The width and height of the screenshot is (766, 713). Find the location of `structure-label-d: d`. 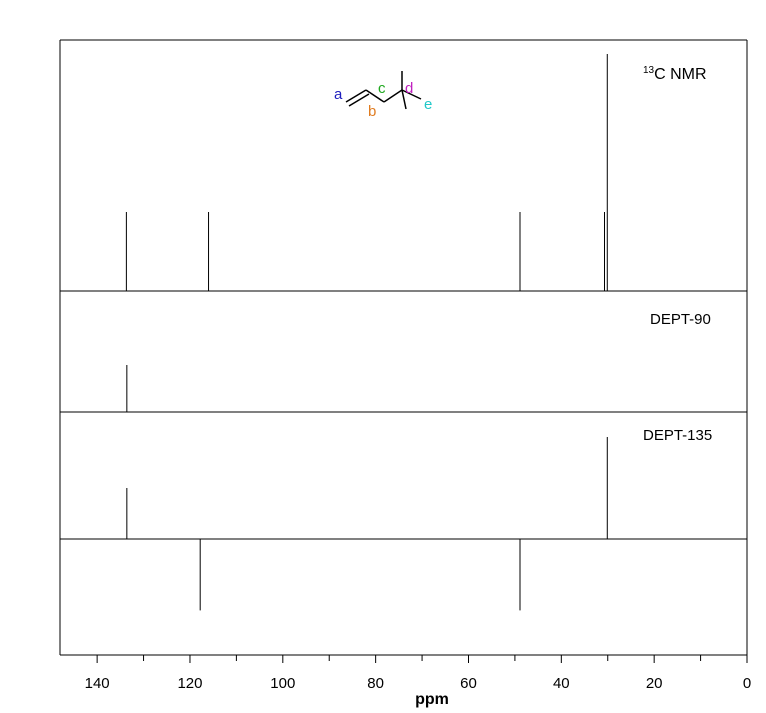

structure-label-d: d is located at coordinates (409, 88).